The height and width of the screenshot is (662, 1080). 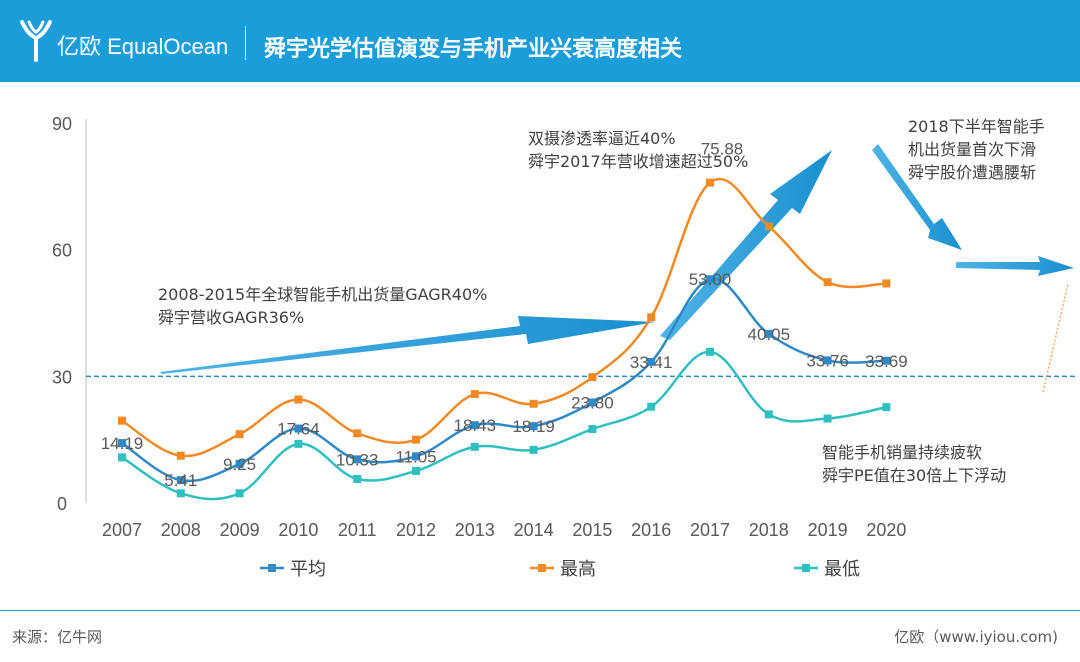 I want to click on data-label: 33.41, so click(x=651, y=362).